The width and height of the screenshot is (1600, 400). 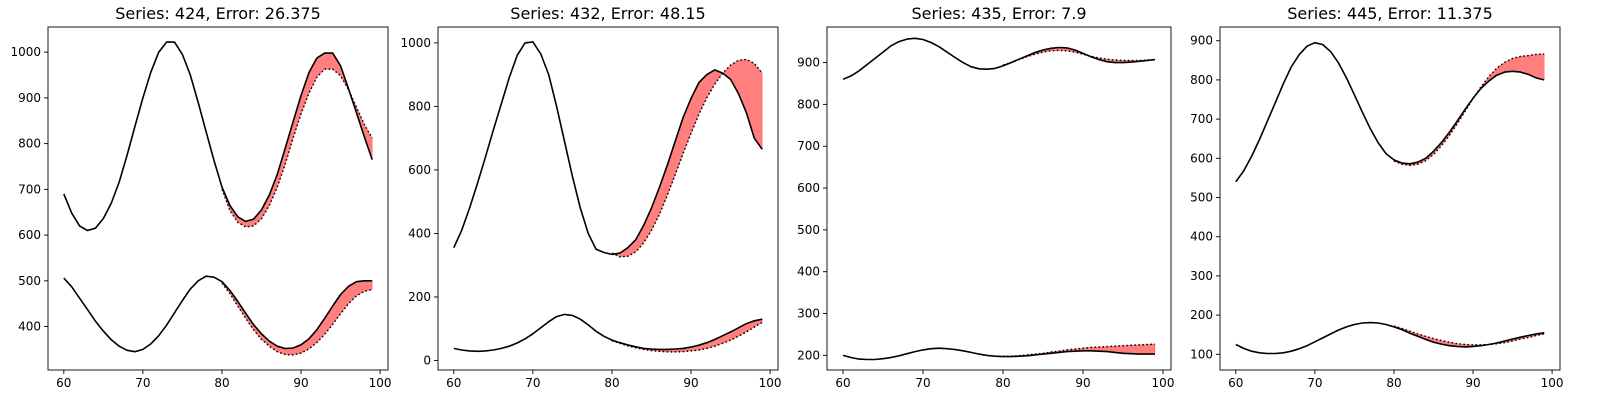 I want to click on y-tick-label: 0, so click(x=427, y=360).